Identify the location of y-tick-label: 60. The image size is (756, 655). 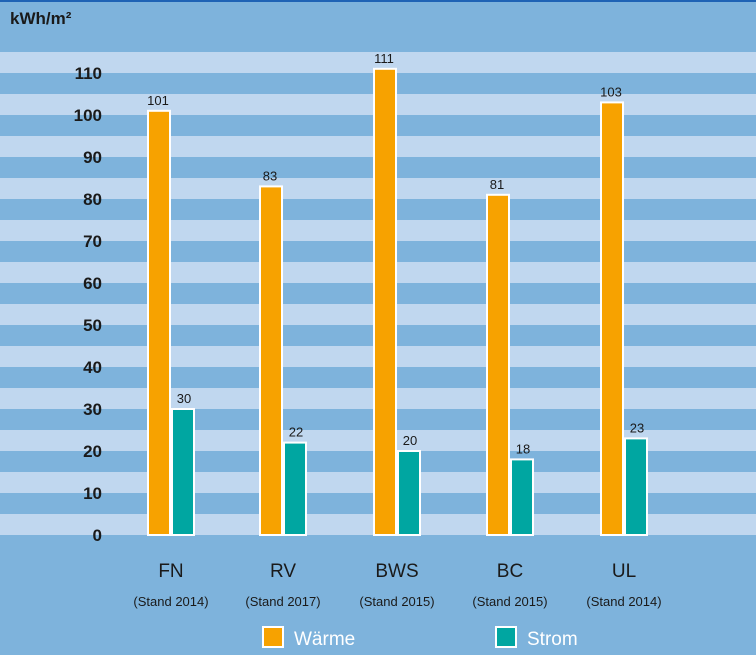
(92, 283).